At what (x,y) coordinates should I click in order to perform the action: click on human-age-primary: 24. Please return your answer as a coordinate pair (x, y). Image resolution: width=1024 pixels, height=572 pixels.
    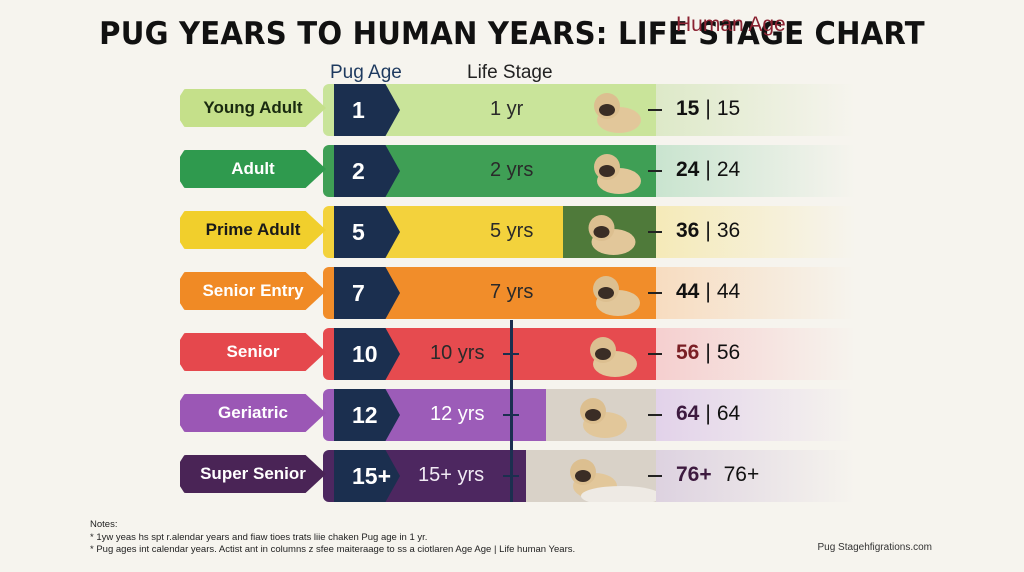
    Looking at the image, I should click on (688, 169).